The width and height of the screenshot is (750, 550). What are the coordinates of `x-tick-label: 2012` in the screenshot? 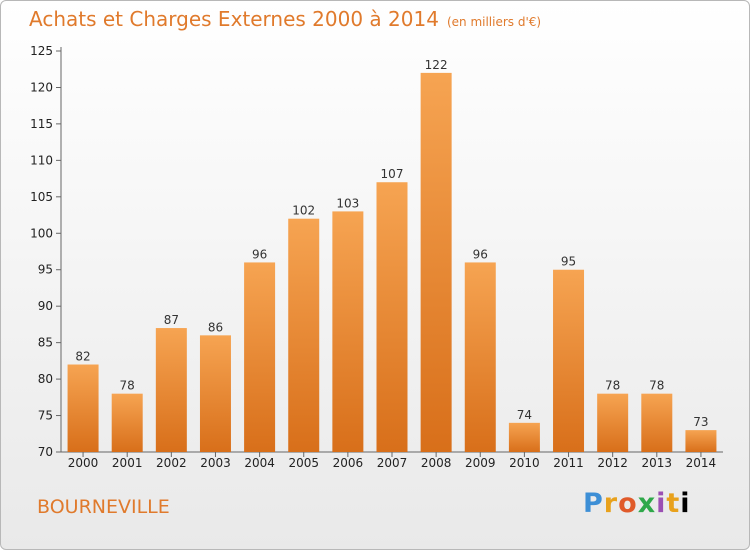 It's located at (612, 463).